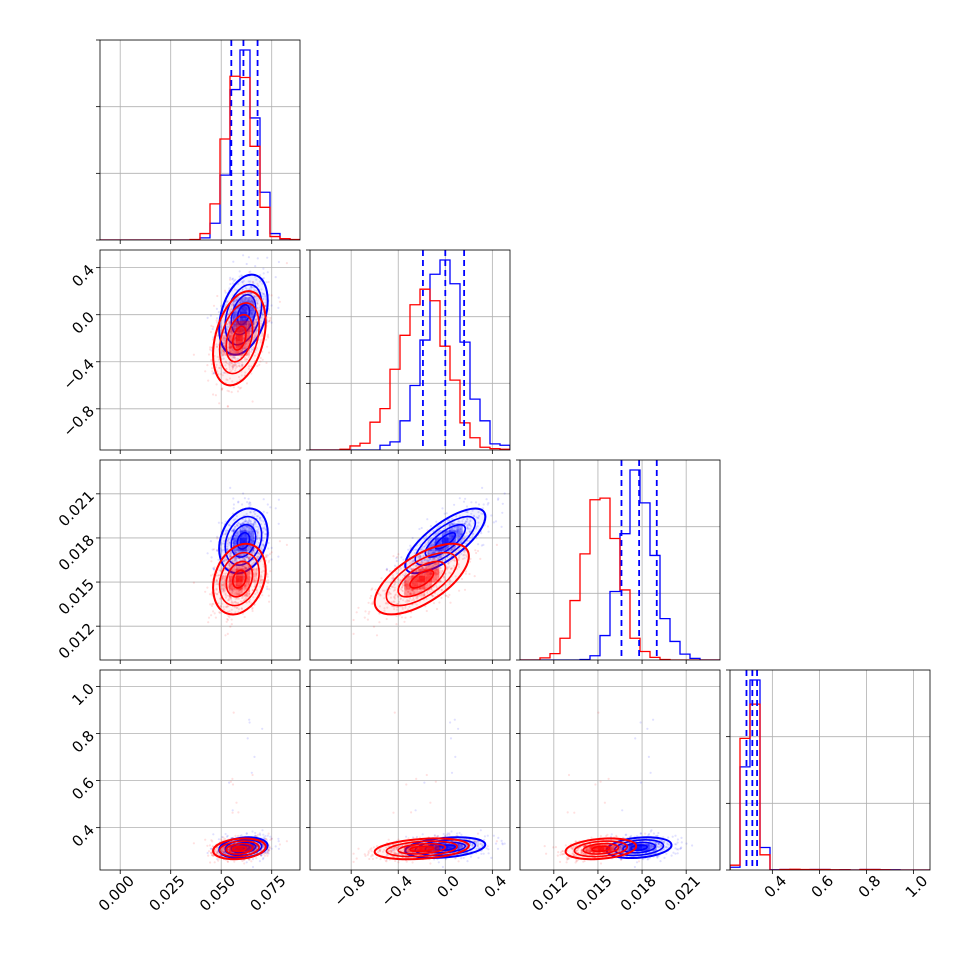 Image resolution: width=970 pixels, height=970 pixels. I want to click on panel-frame, so click(200, 350).